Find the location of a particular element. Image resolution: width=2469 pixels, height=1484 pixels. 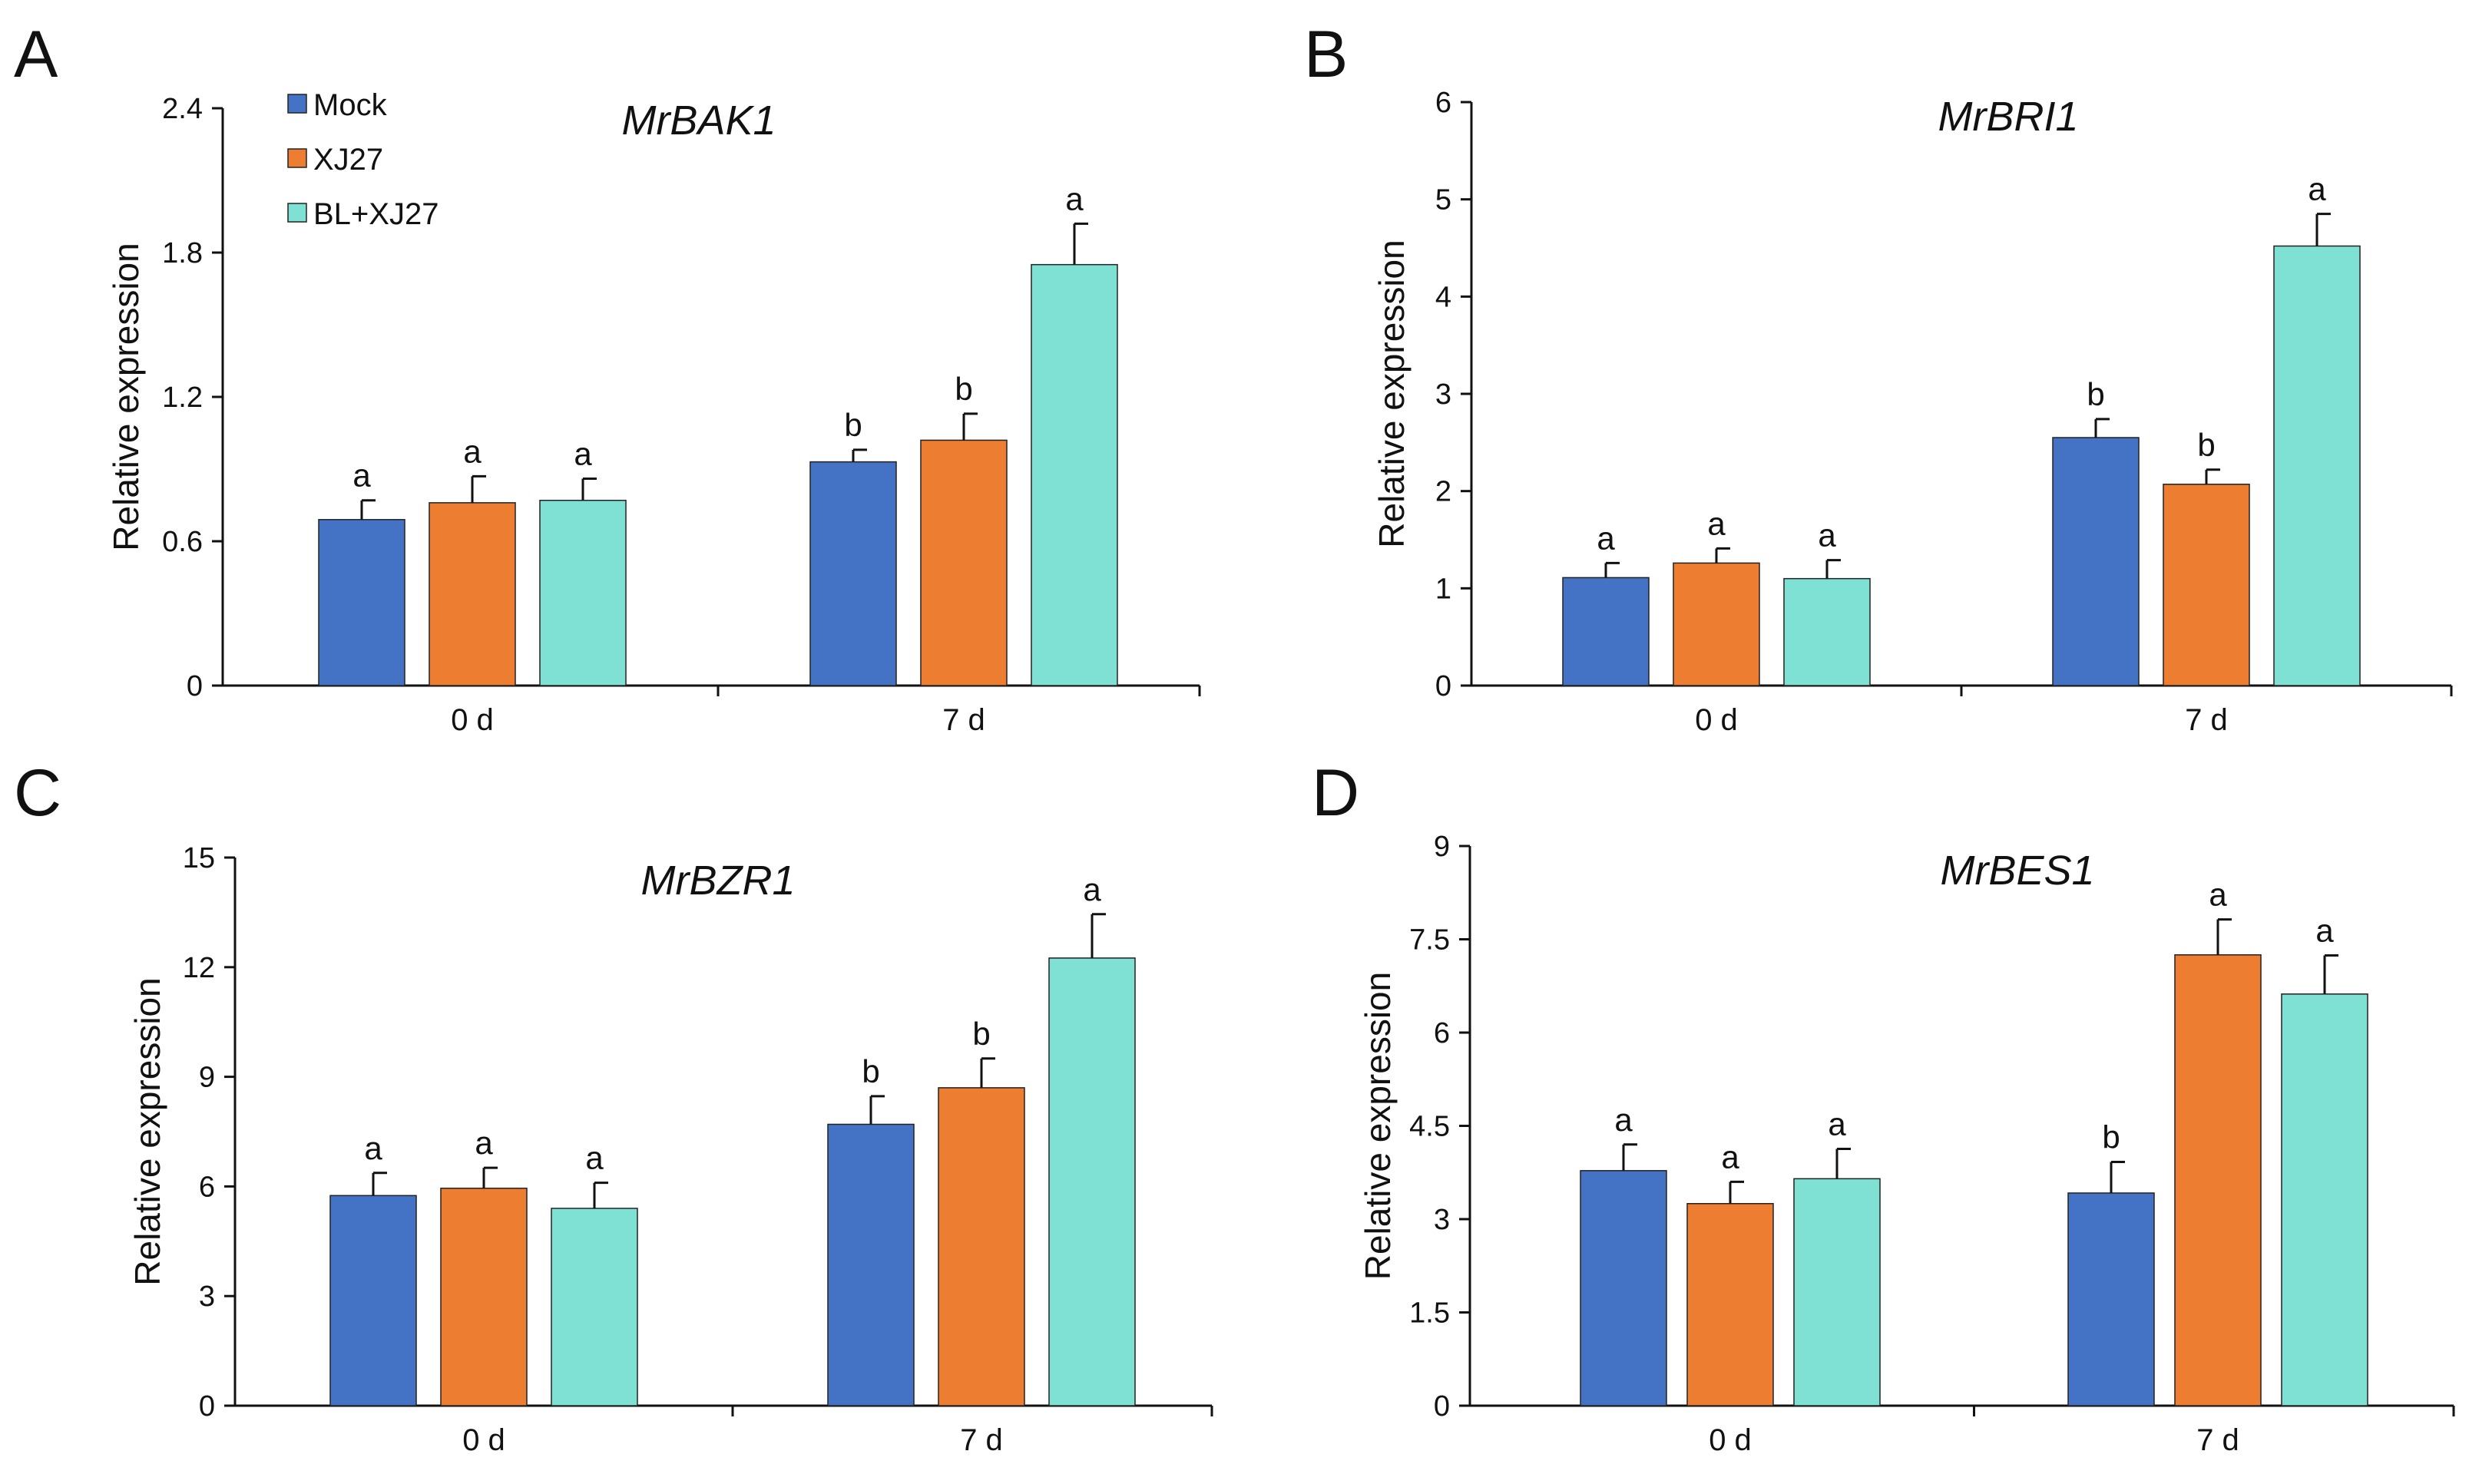

legend-label: XJ27 is located at coordinates (348, 160).